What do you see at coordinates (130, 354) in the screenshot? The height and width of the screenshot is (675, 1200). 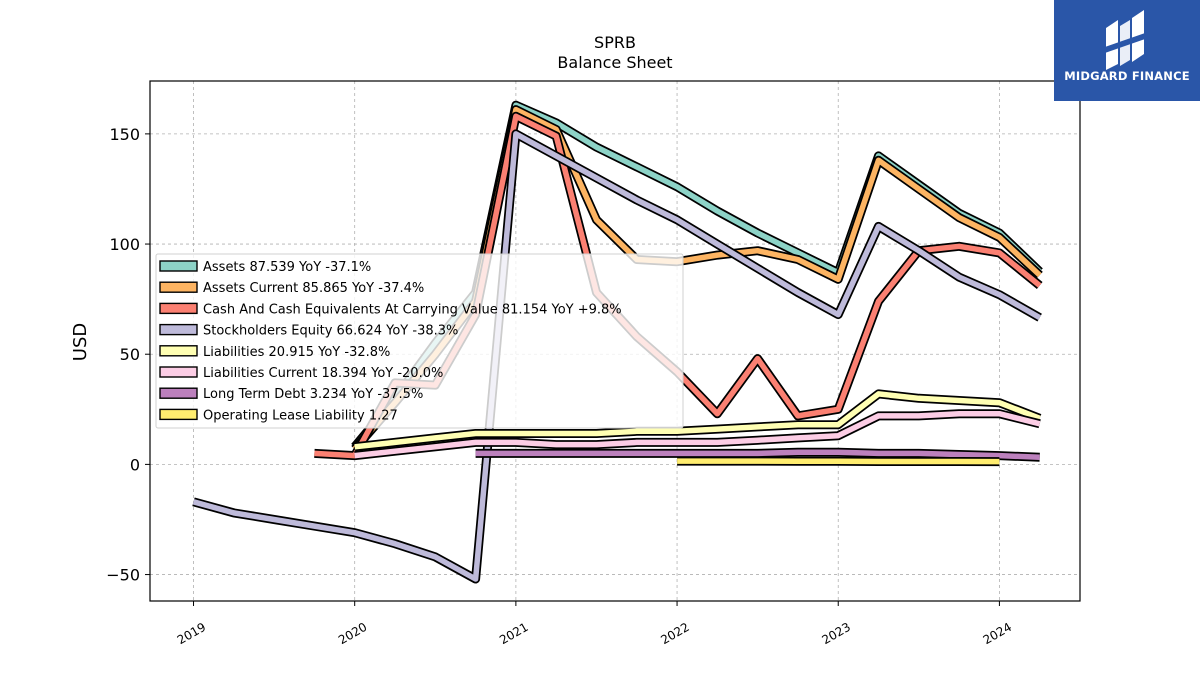 I see `y-tick-label: 50` at bounding box center [130, 354].